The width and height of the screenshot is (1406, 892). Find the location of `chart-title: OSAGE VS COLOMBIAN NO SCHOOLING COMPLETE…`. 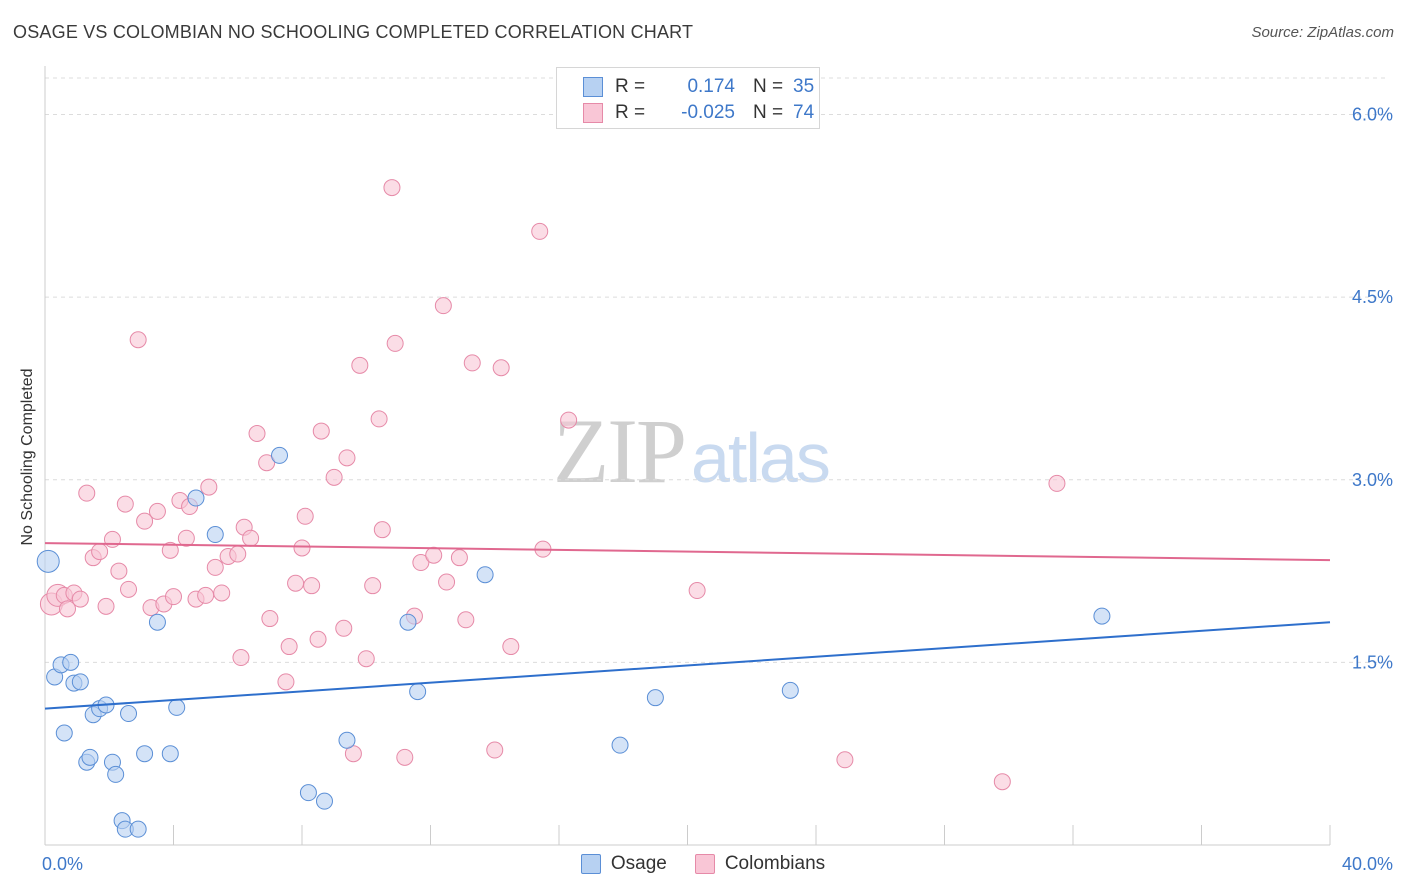

chart-title: OSAGE VS COLOMBIAN NO SCHOOLING COMPLETE… is located at coordinates (353, 32).